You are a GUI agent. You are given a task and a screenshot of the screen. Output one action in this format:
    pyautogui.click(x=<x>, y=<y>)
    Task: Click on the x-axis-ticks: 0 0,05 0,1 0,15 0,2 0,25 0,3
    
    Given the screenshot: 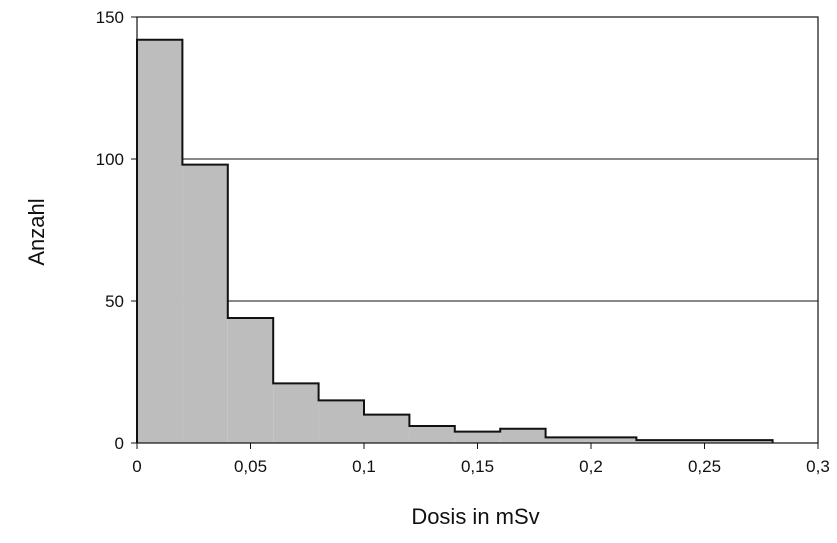 What is the action you would take?
    pyautogui.click(x=481, y=459)
    